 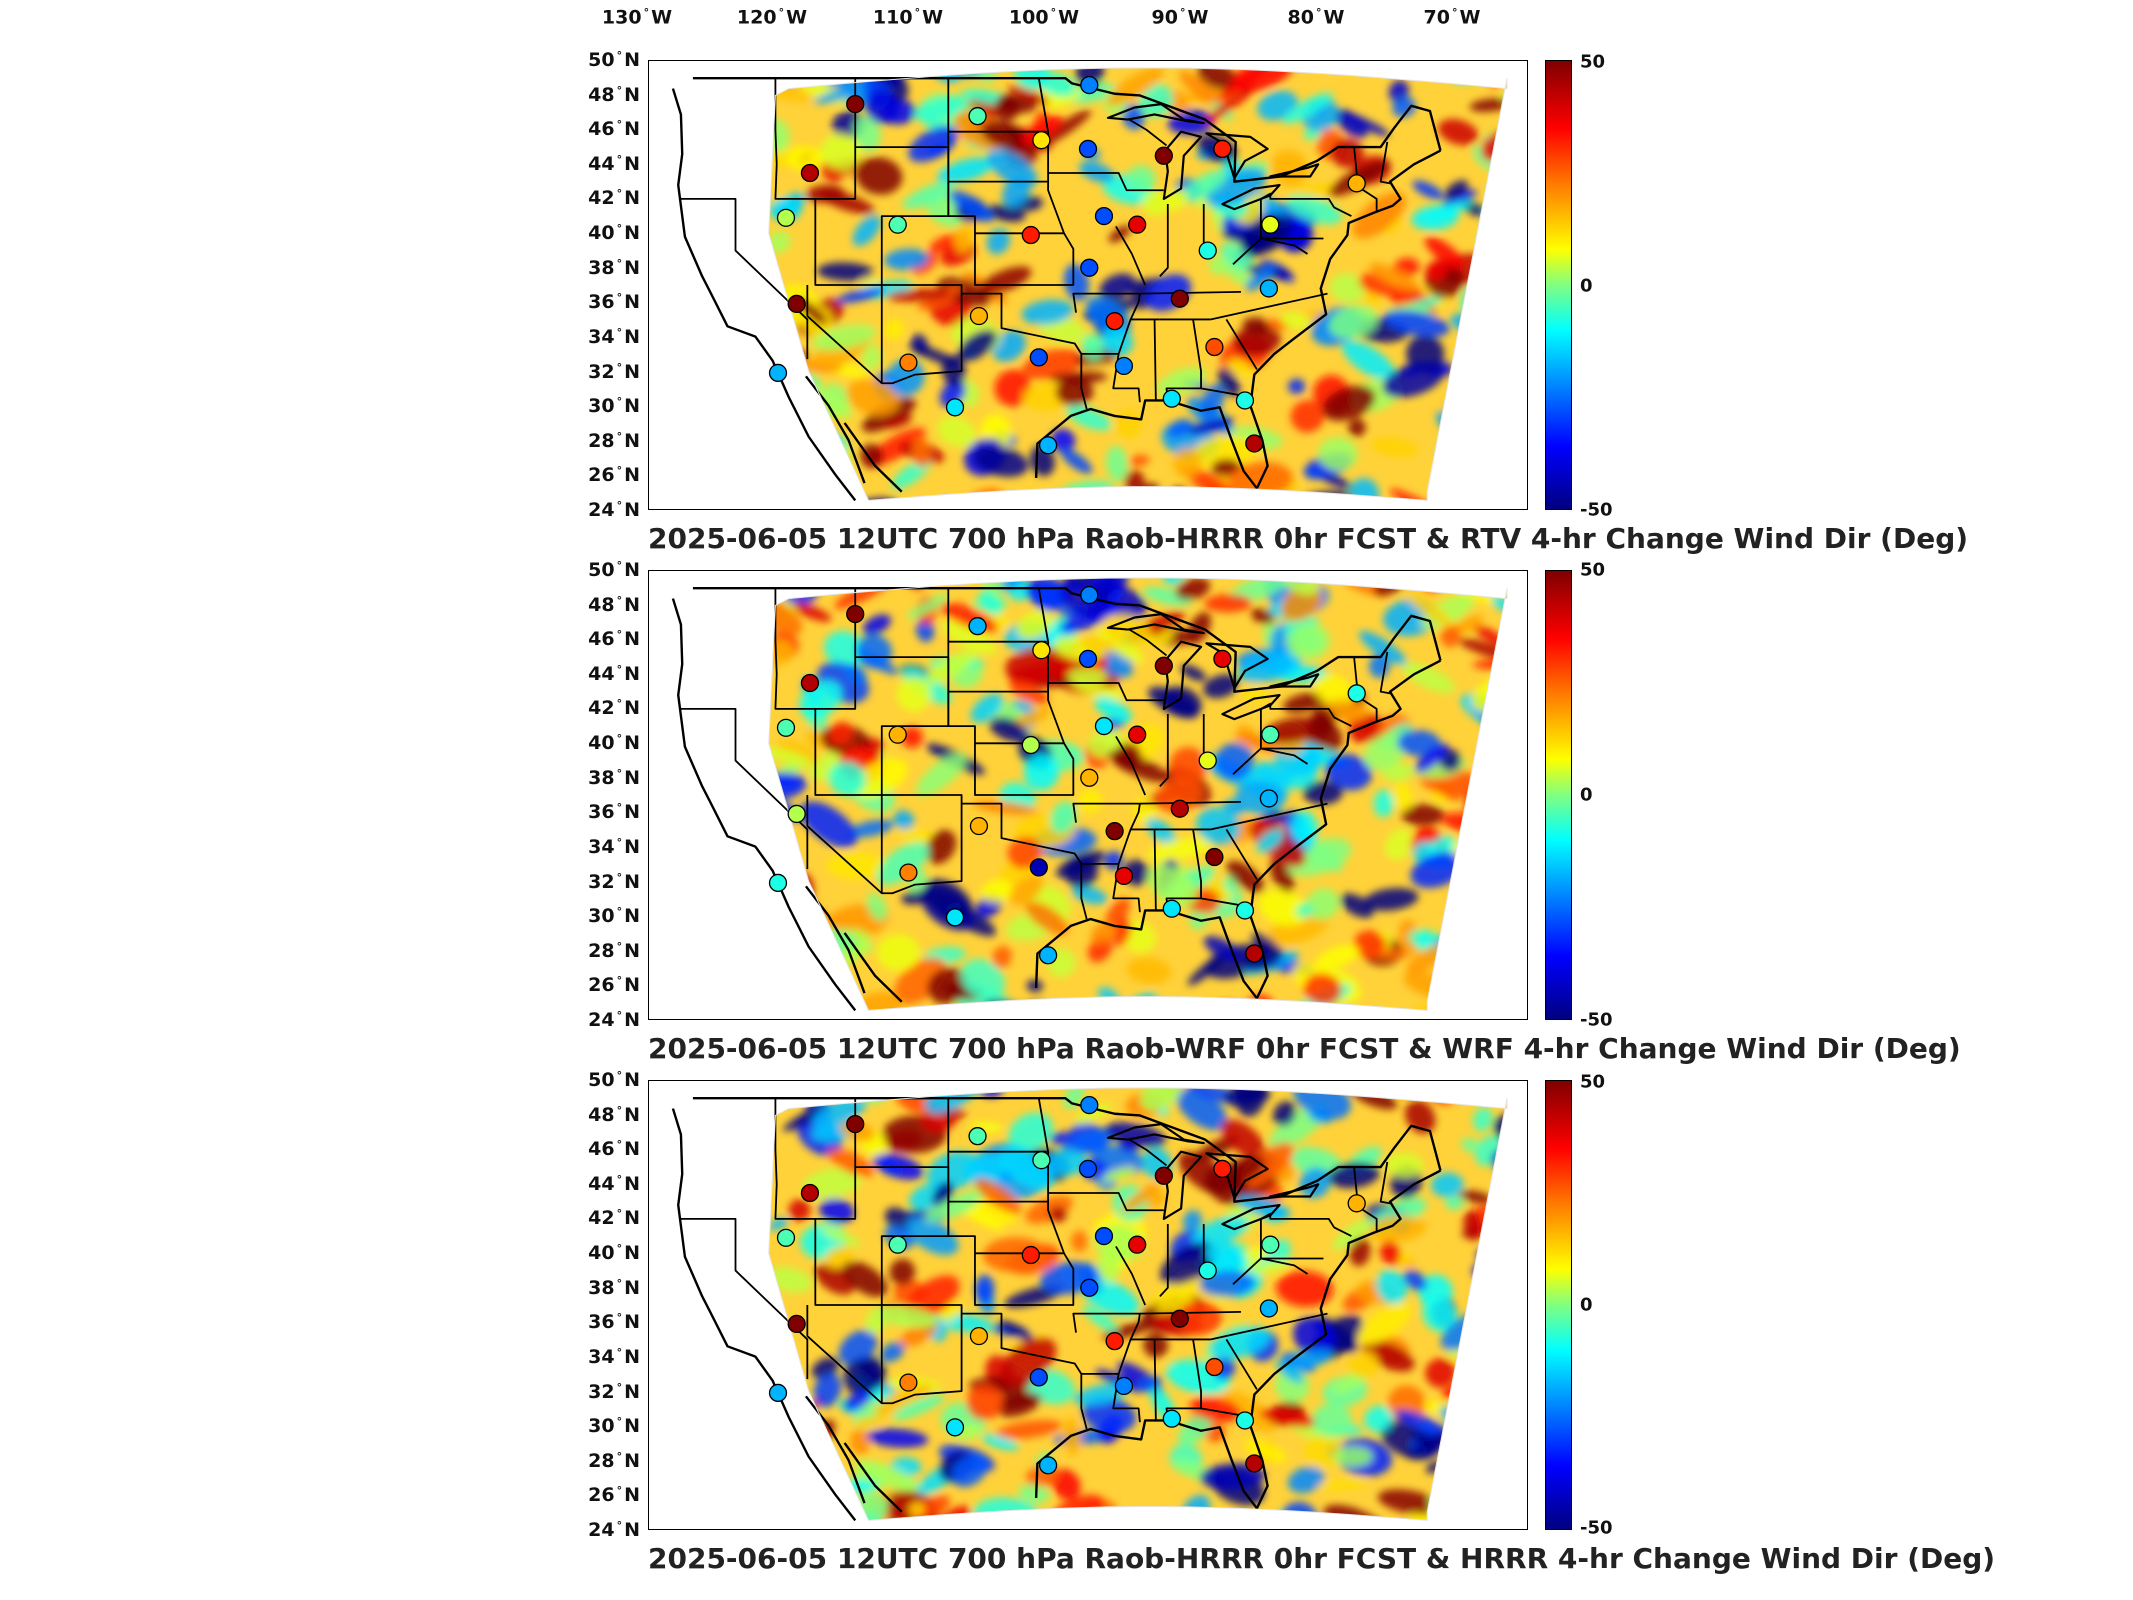 I want to click on latitude-label: 40 ° N, so click(x=614, y=743).